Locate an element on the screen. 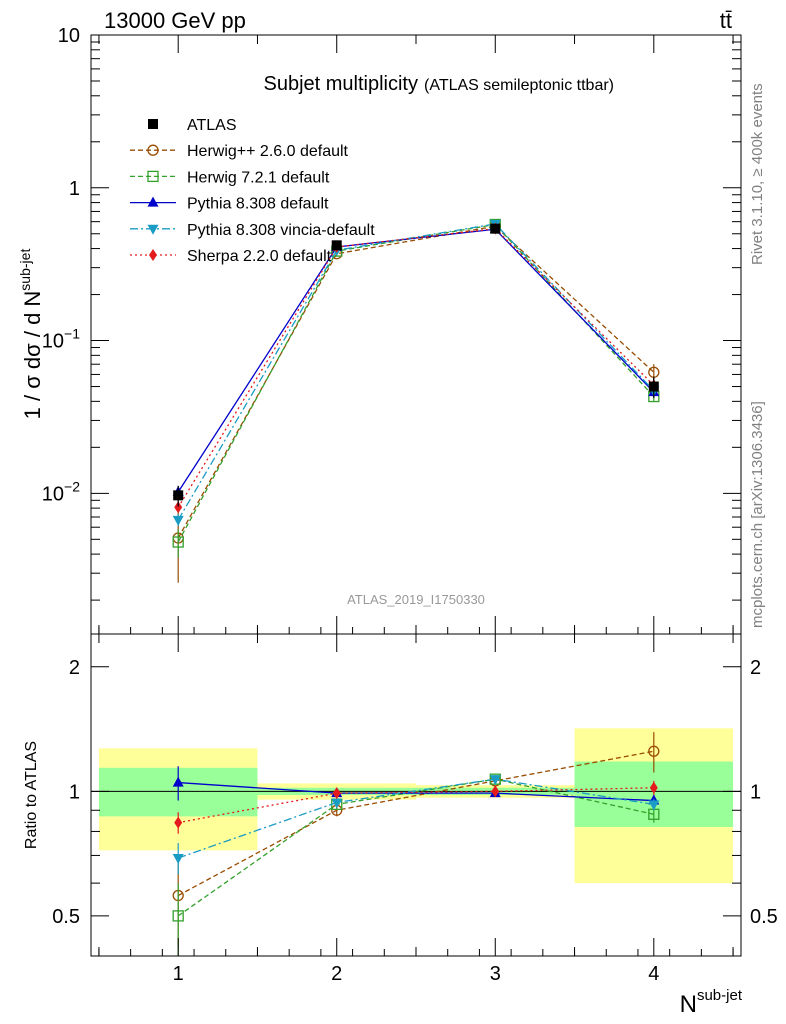 The image size is (786, 1024). main-y-tick-label: 10 is located at coordinates (69, 36).